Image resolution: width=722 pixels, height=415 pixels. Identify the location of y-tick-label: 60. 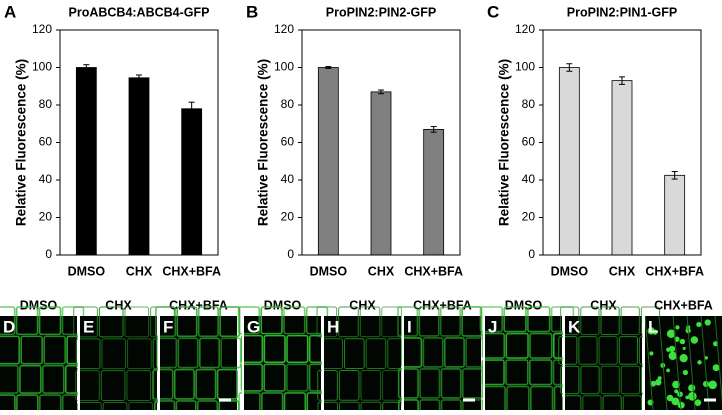
(529, 142).